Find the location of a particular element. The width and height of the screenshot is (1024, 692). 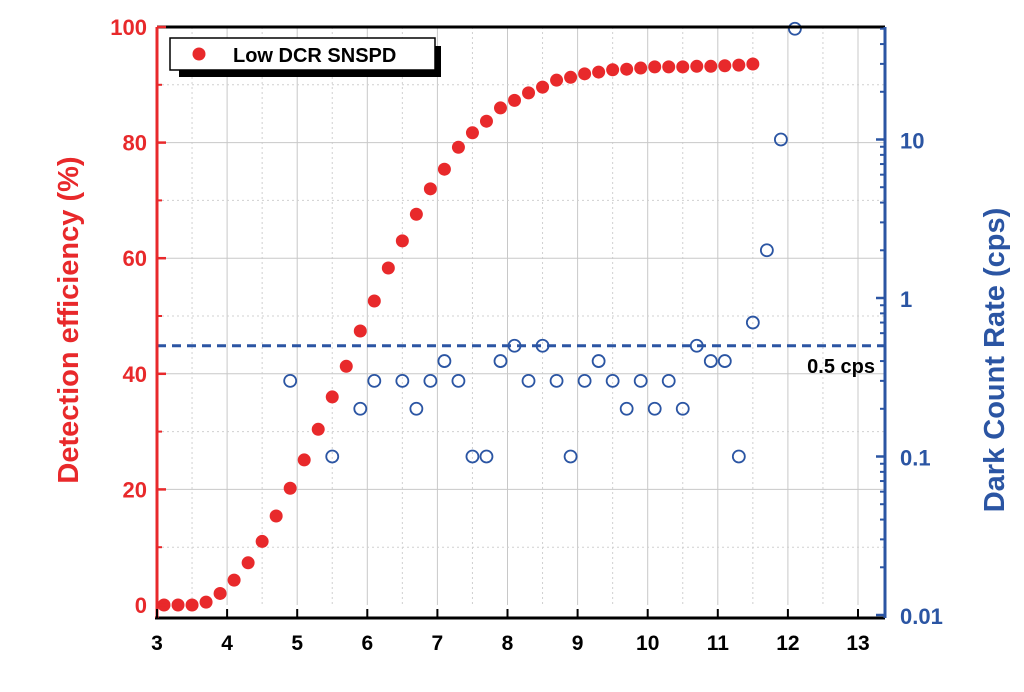

y-right-tick-label: 0.01 is located at coordinates (921, 616).